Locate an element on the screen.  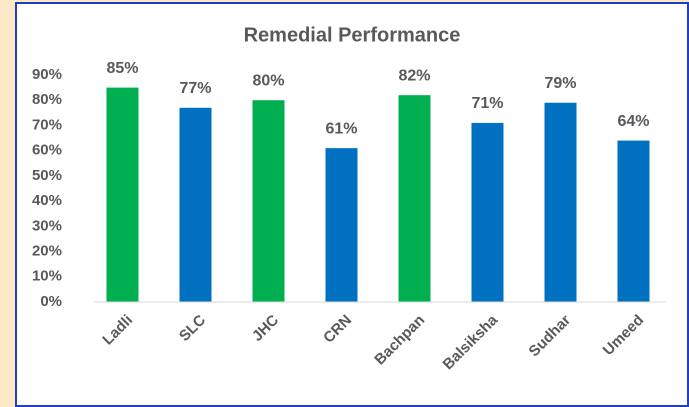
y-tick-label: 80% is located at coordinates (47, 99).